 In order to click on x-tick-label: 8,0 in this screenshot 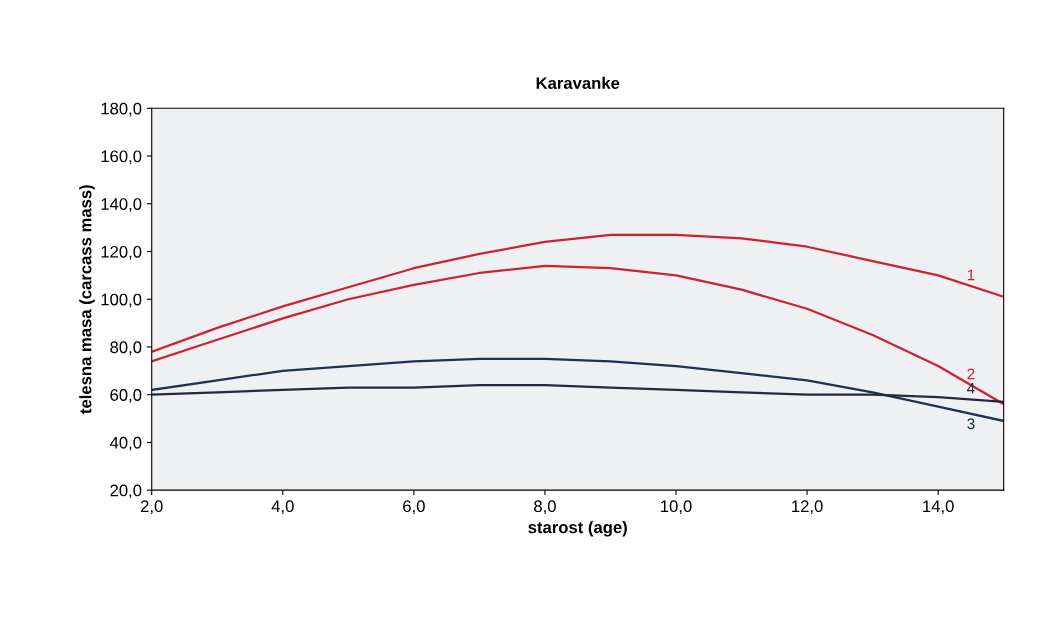, I will do `click(545, 507)`.